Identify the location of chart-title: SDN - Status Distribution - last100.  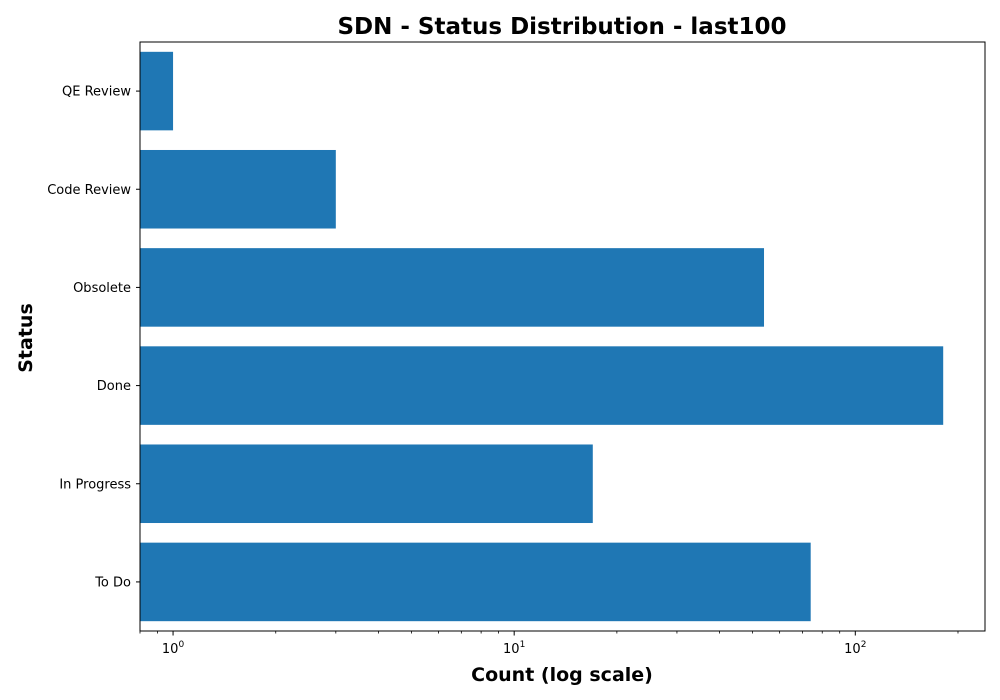
(561, 27).